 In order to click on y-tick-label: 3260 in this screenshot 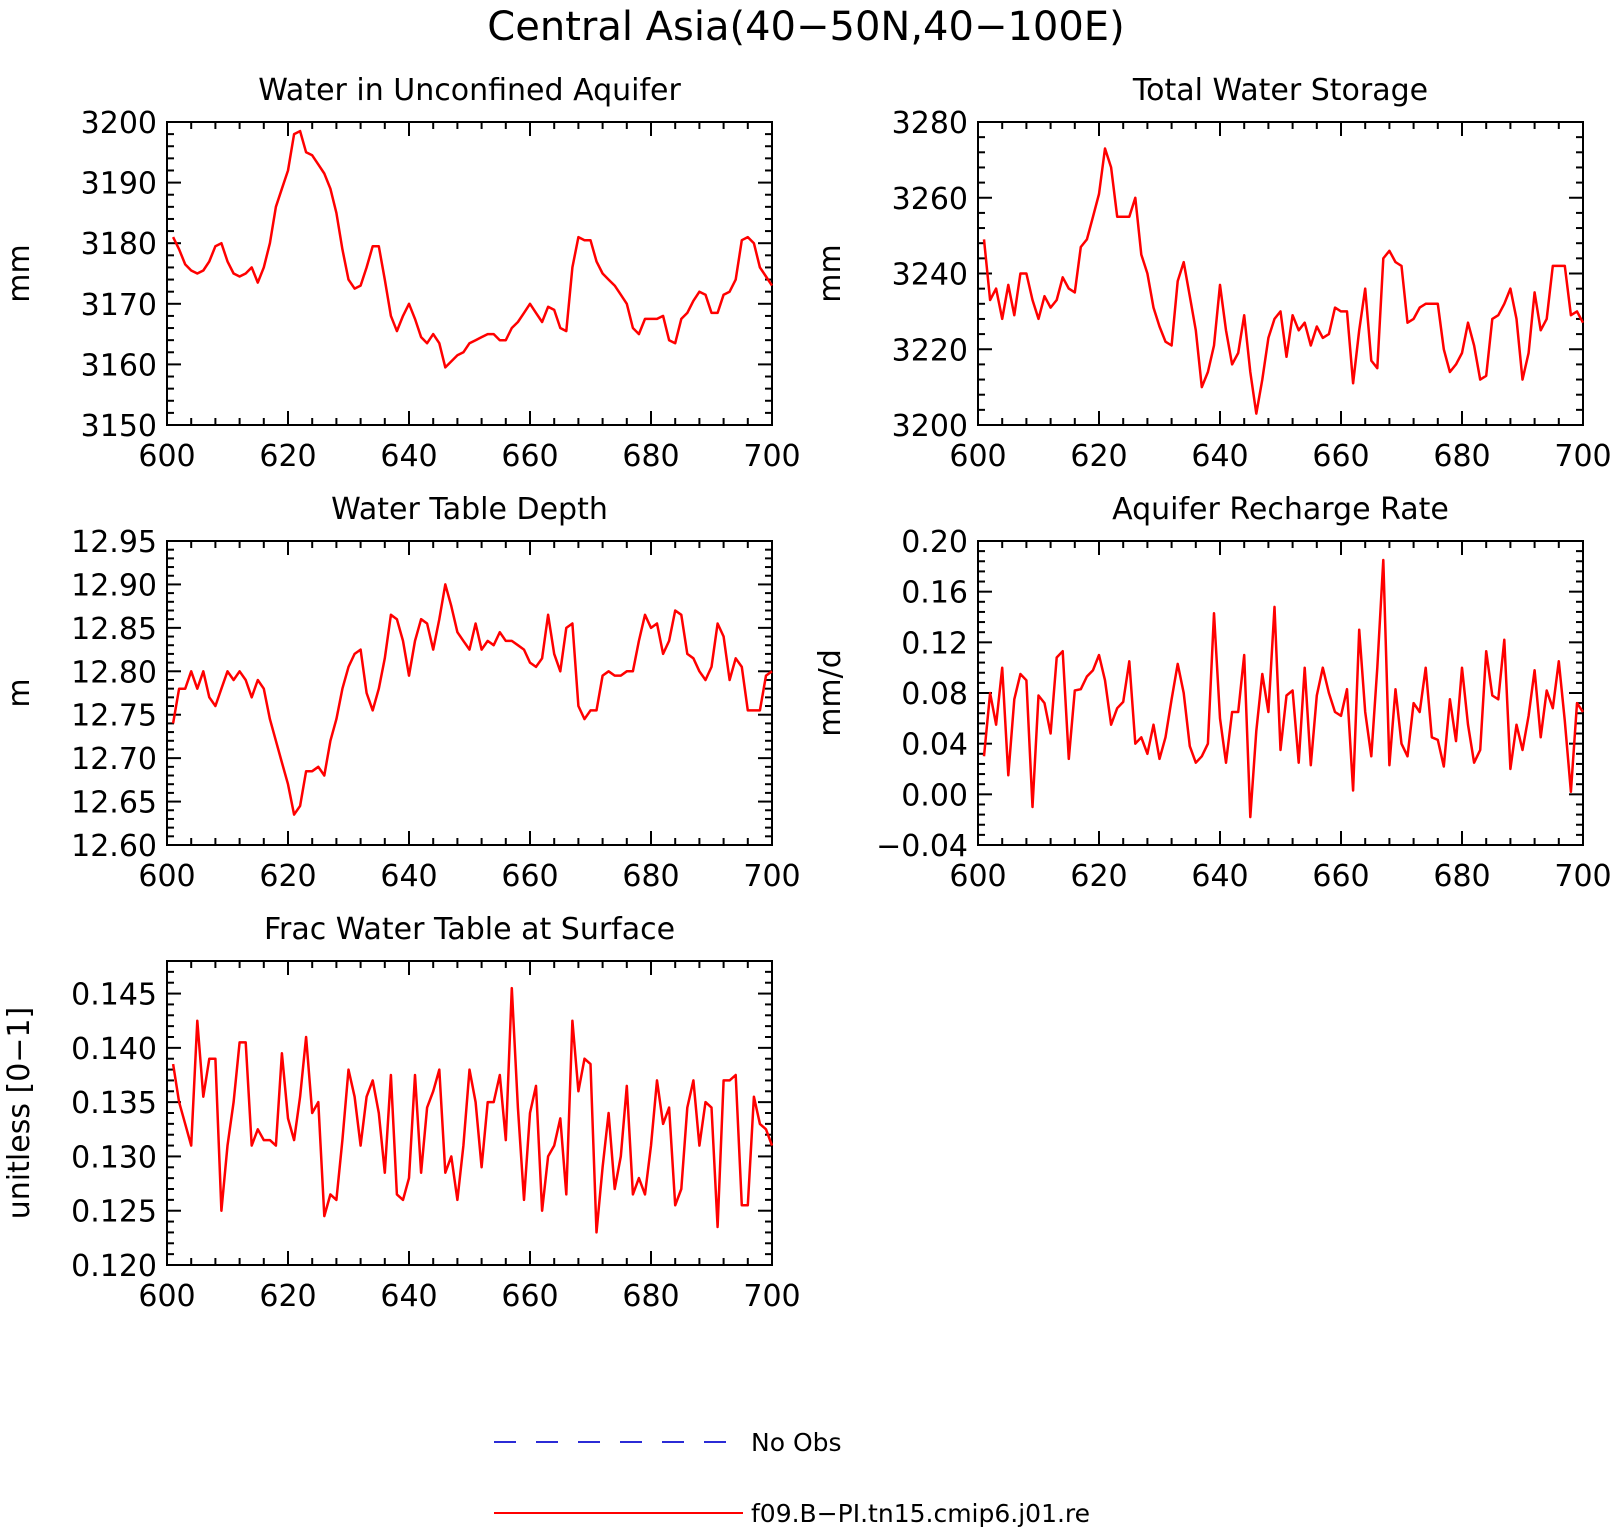, I will do `click(930, 199)`.